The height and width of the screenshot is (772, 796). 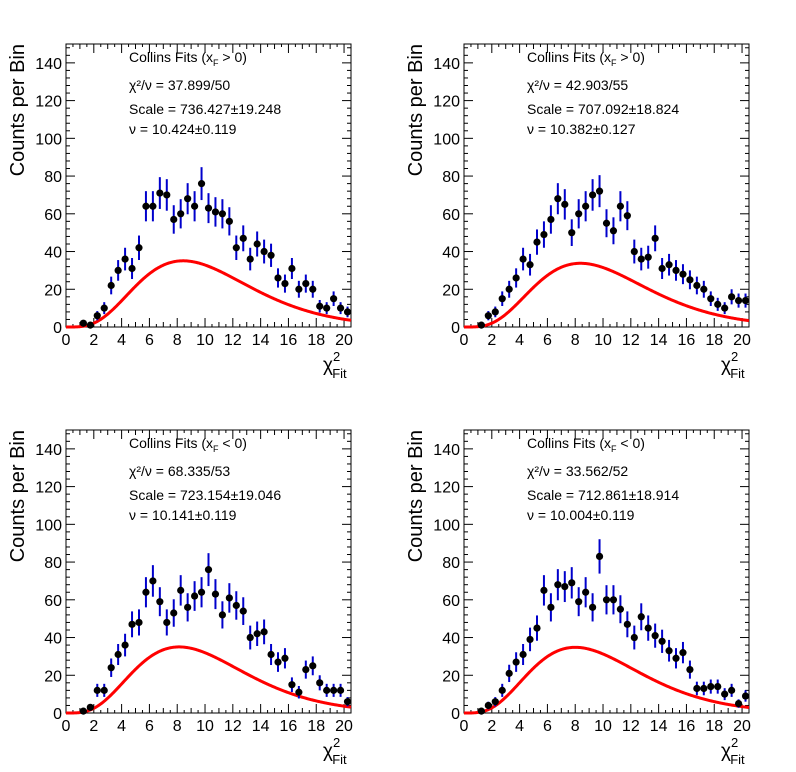 What do you see at coordinates (188, 58) in the screenshot?
I see `panel-title: Collins Fits (xF > 0)` at bounding box center [188, 58].